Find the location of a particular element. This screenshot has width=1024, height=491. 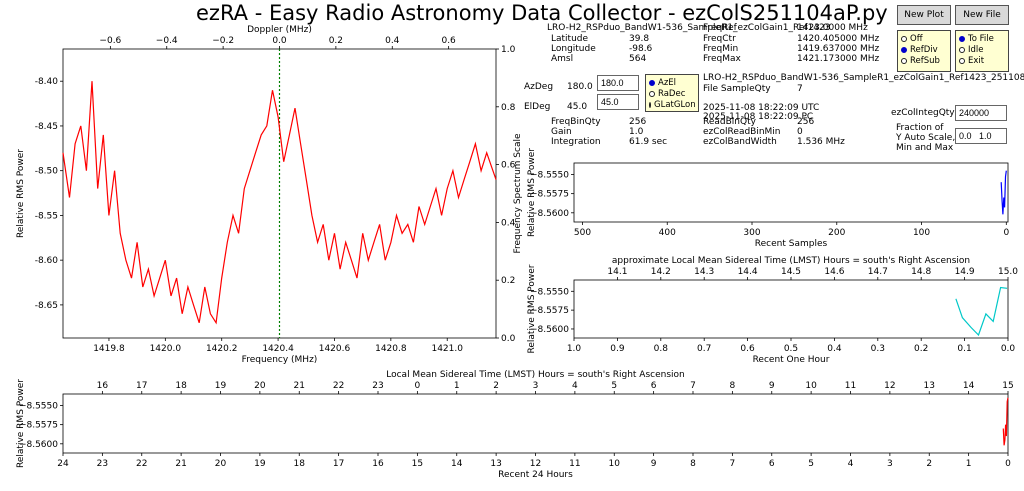

spectrum-right-tick-label: 0.0 is located at coordinates (508, 339).